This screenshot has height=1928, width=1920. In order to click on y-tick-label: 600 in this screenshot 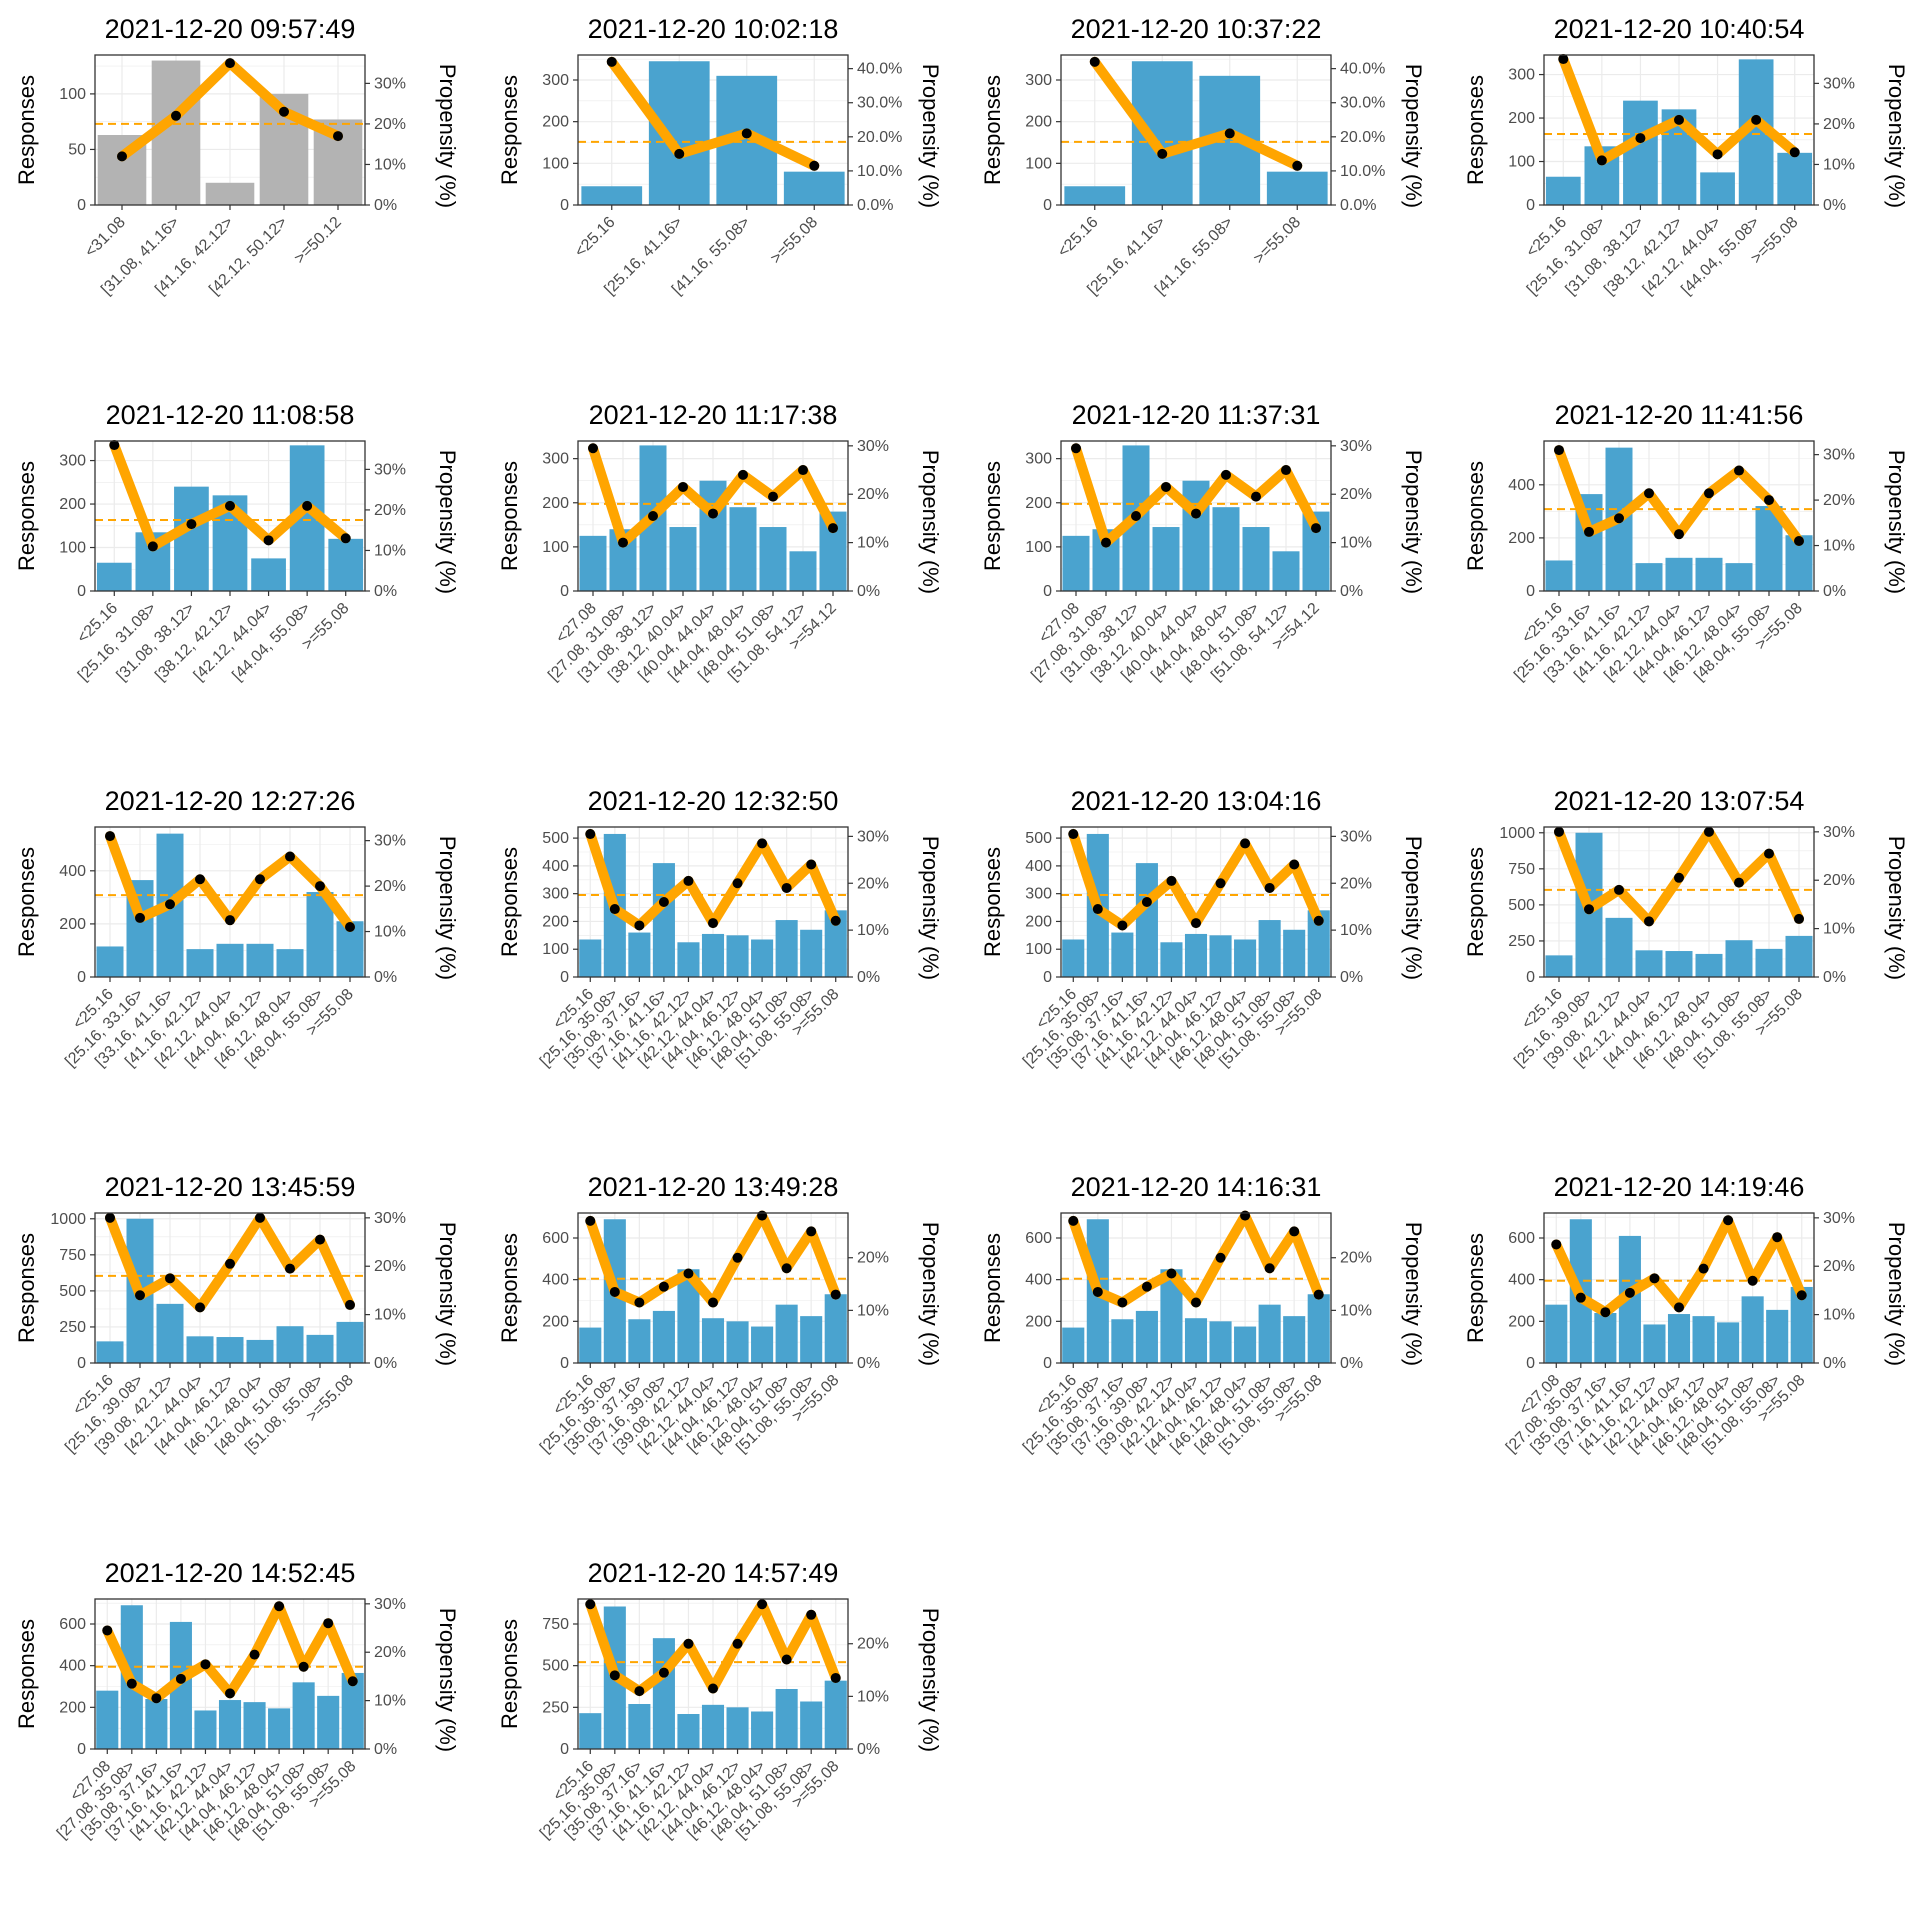, I will do `click(72, 1624)`.